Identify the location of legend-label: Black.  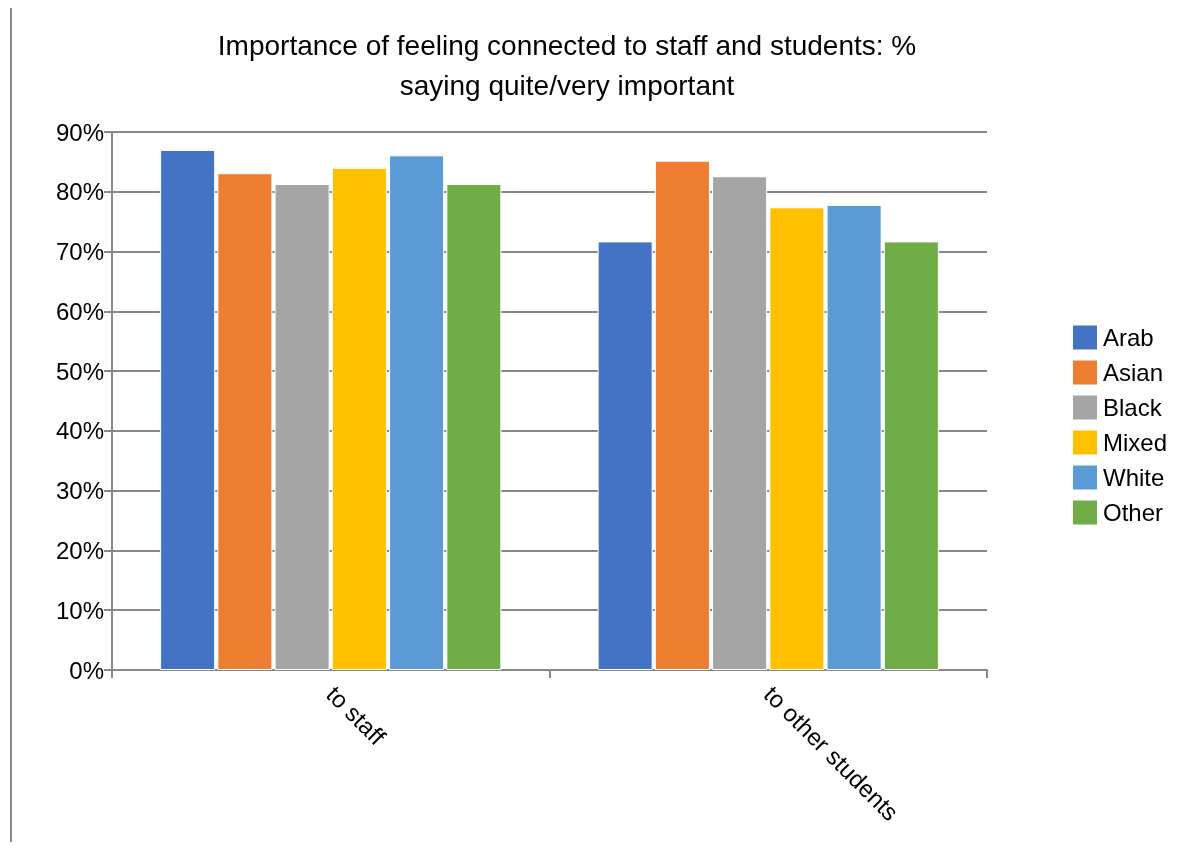
(1132, 407).